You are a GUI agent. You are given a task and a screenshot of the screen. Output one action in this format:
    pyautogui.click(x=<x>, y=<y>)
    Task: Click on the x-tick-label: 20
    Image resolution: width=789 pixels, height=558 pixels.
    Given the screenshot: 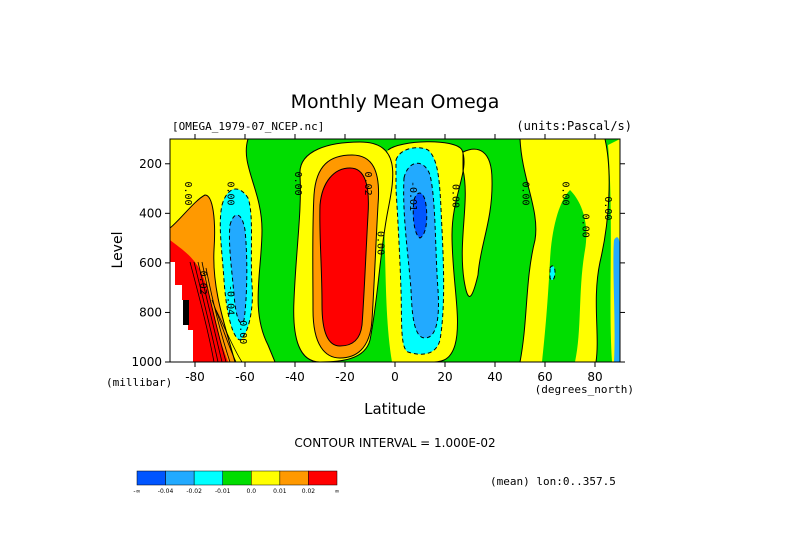 What is the action you would take?
    pyautogui.click(x=444, y=377)
    